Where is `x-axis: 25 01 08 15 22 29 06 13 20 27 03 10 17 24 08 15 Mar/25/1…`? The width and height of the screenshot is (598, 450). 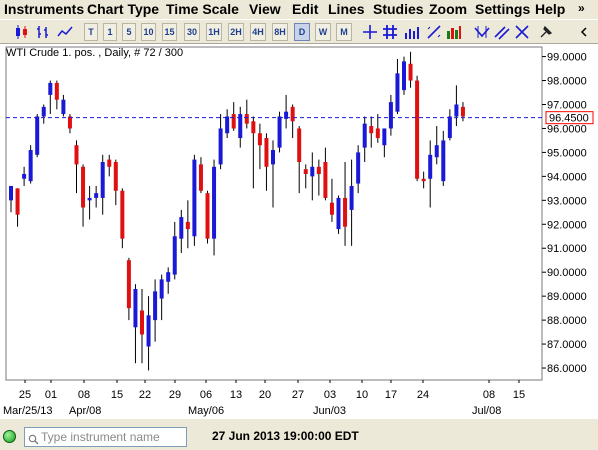 x-axis: 25 01 08 15 22 29 06 13 20 27 03 10 17 24 08 15 Mar/25/1… is located at coordinates (264, 398).